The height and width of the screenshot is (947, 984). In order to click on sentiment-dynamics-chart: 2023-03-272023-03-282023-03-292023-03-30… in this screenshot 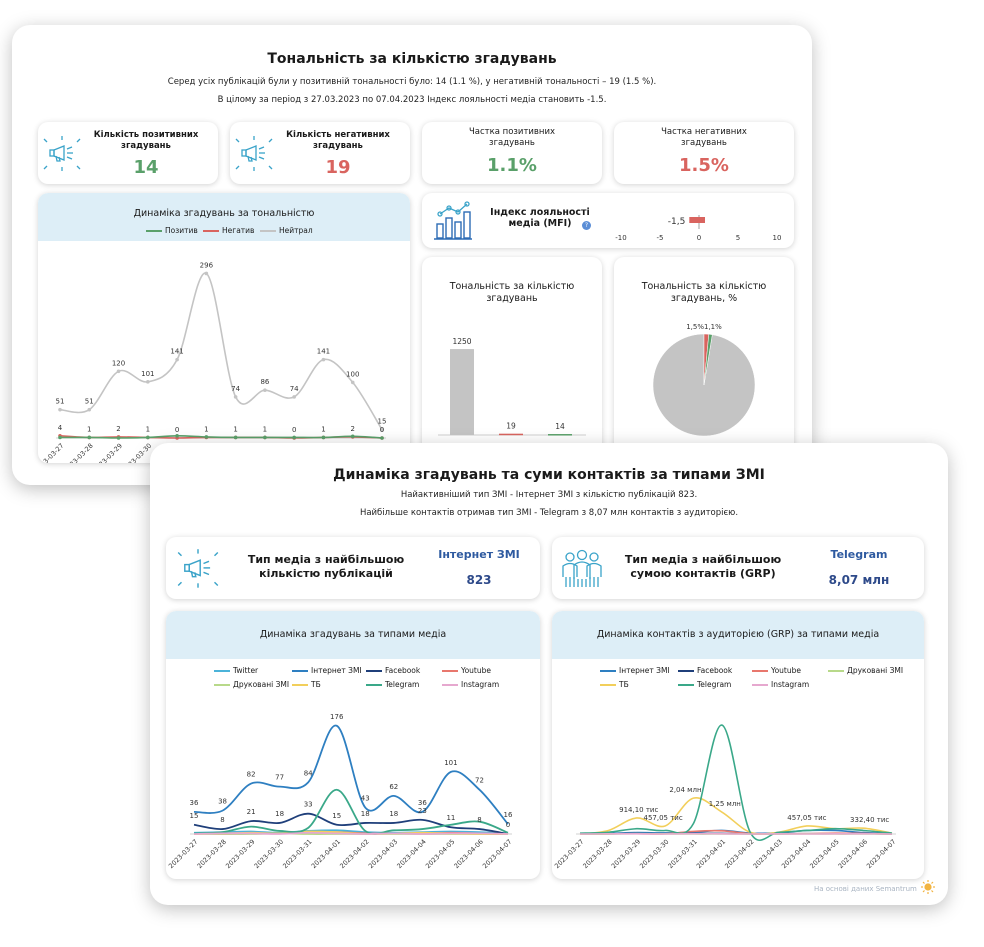, I will do `click(212, 362)`.